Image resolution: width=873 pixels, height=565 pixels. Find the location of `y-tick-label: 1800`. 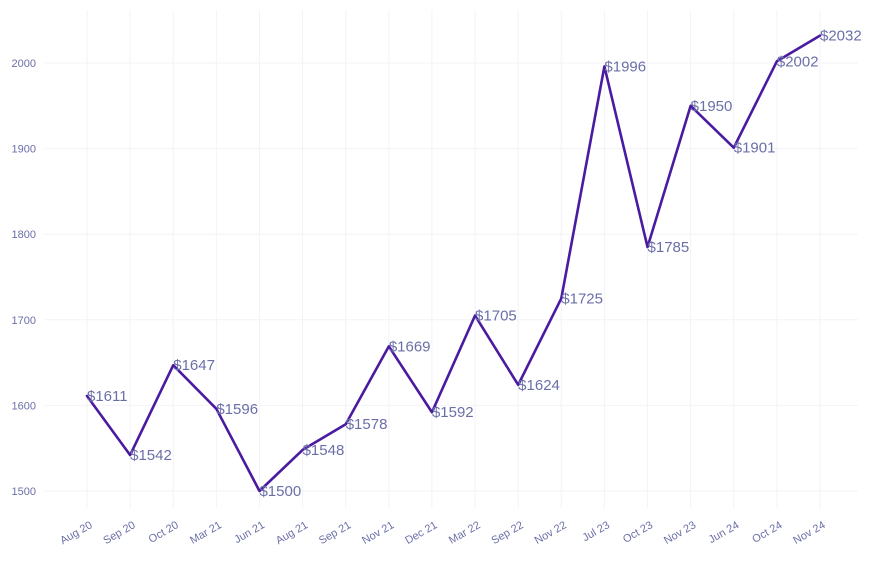

y-tick-label: 1800 is located at coordinates (24, 235).